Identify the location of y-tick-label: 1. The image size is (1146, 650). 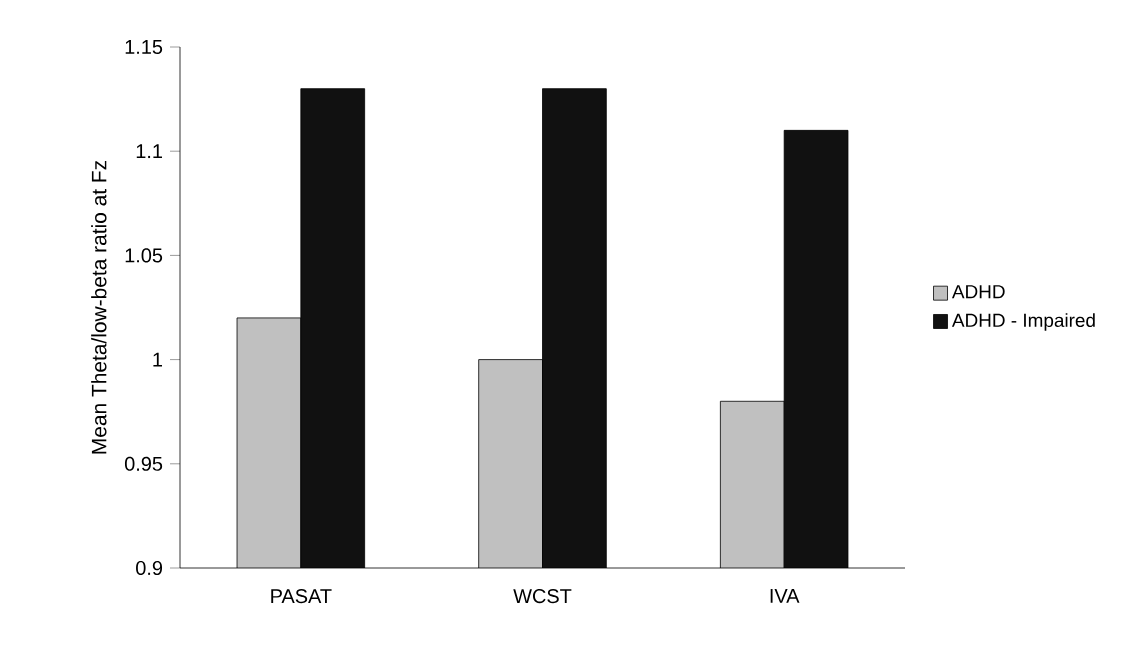
(158, 359).